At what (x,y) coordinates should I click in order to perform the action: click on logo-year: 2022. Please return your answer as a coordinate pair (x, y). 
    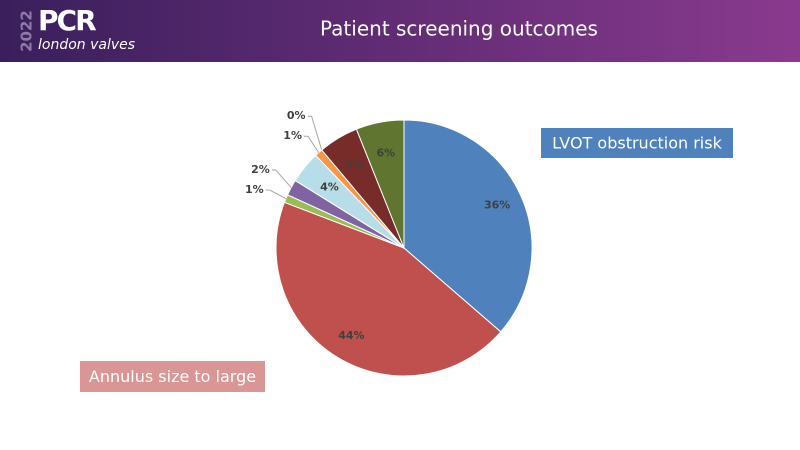
    Looking at the image, I should click on (27, 31).